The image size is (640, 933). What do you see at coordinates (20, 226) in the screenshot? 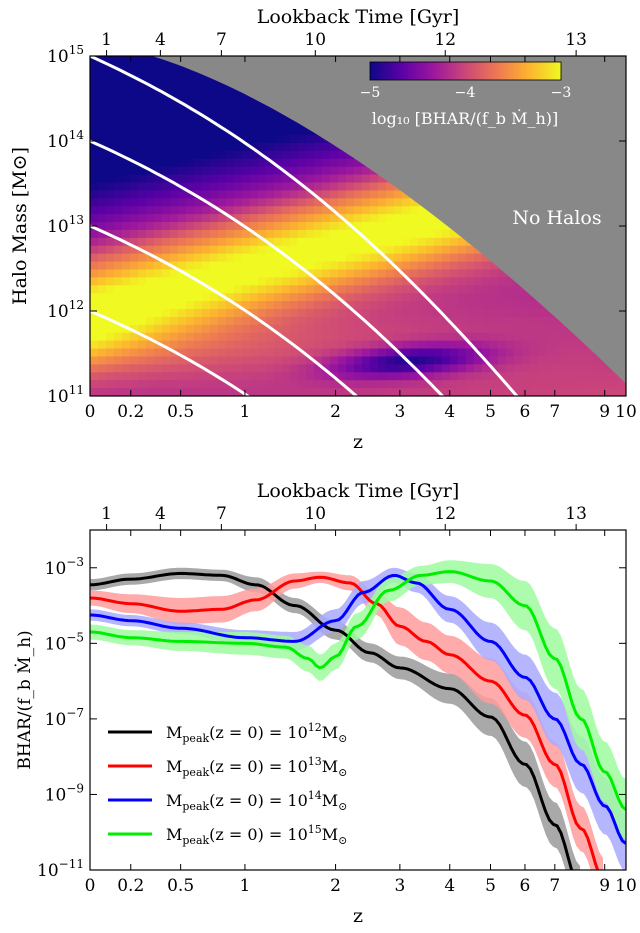
I see `y-axis-label: Halo Mass [M⊙]` at bounding box center [20, 226].